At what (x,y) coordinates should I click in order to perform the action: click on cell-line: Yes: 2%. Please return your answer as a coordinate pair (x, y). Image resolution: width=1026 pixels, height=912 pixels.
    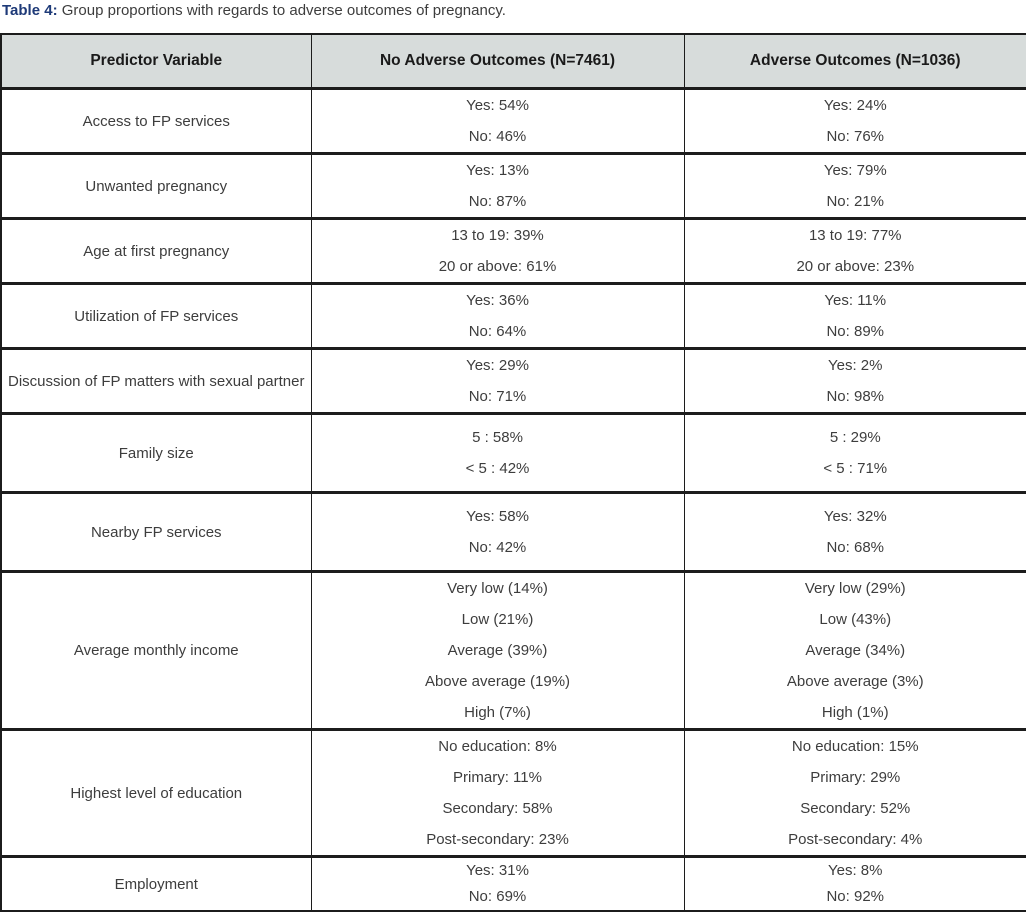
    Looking at the image, I should click on (855, 365).